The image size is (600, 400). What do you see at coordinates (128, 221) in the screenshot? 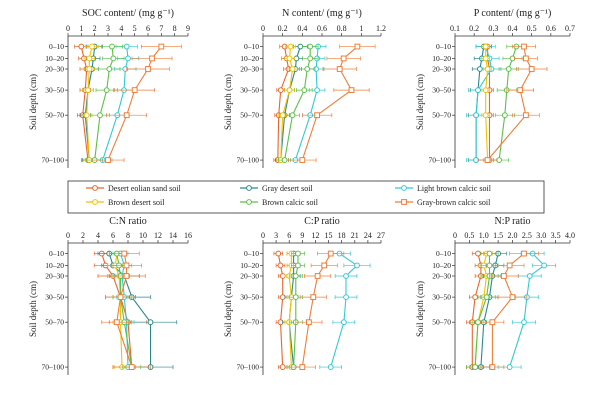
I see `panel-title: C:N ratio` at bounding box center [128, 221].